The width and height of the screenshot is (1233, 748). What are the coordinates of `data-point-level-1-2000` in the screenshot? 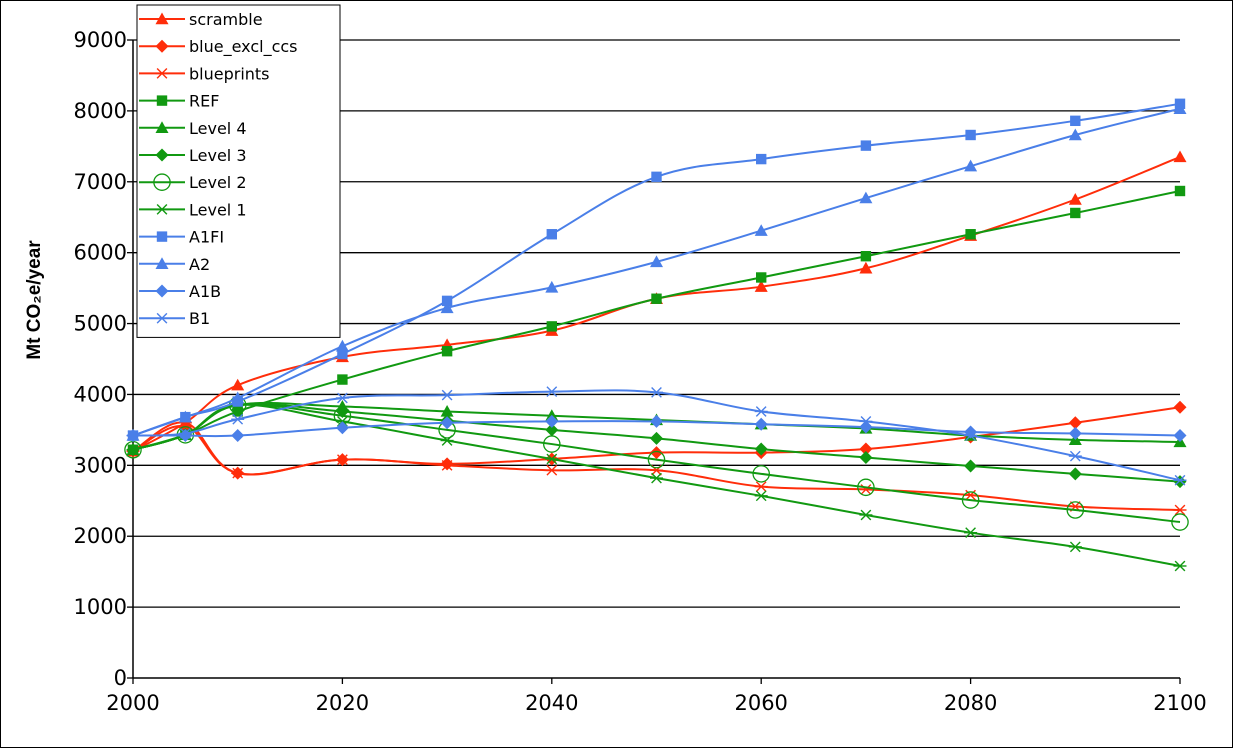 It's located at (133, 450).